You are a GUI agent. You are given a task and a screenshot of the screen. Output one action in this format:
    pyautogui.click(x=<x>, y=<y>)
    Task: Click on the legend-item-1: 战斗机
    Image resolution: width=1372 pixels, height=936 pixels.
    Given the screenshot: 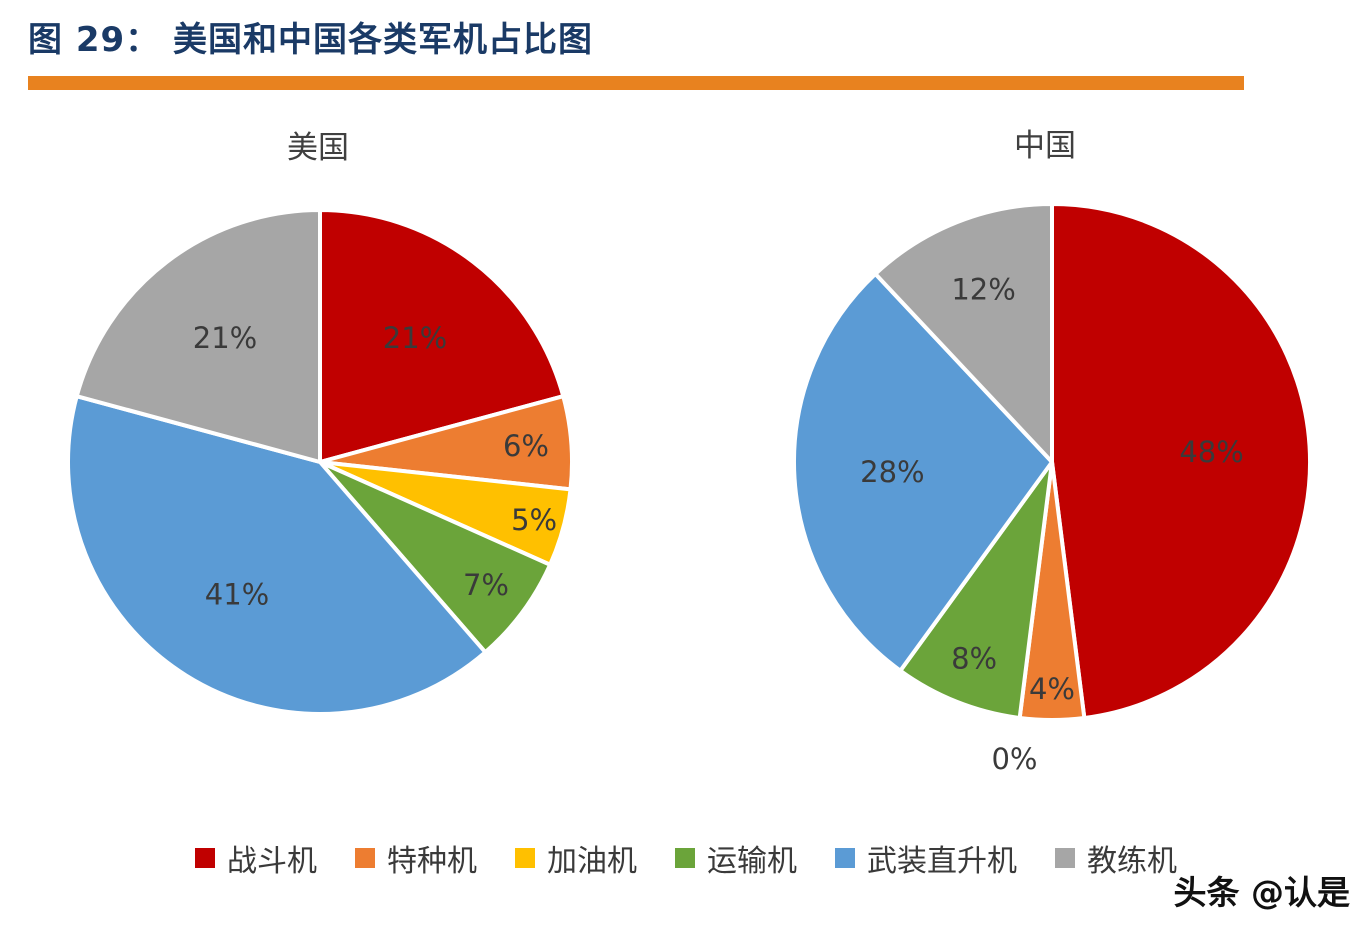 What is the action you would take?
    pyautogui.click(x=256, y=858)
    